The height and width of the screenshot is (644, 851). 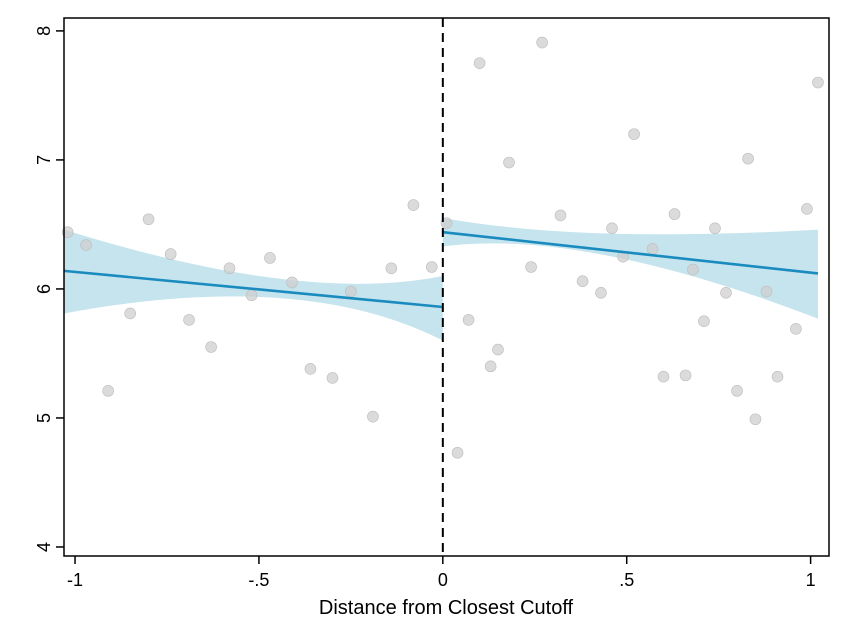 What do you see at coordinates (44, 160) in the screenshot?
I see `y-tick-label: 7` at bounding box center [44, 160].